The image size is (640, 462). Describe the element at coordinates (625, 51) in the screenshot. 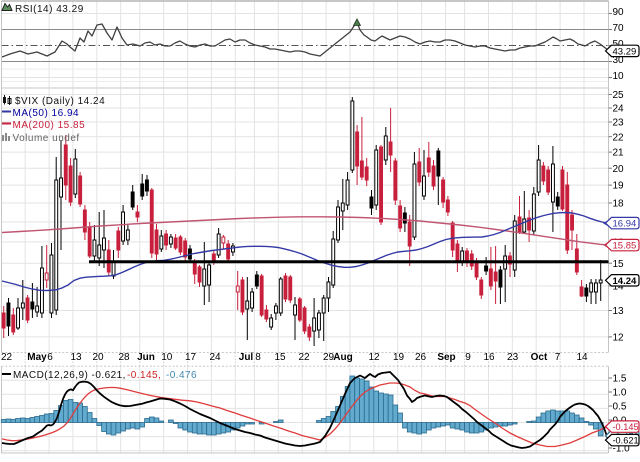

I see `svg-text: 43.29` at that location.